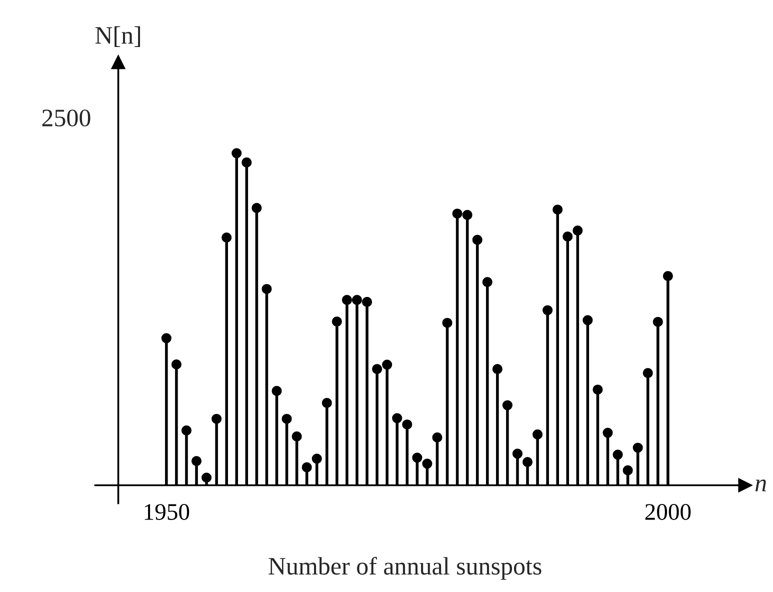 The image size is (773, 592). I want to click on y-axis-title: N[n], so click(117, 36).